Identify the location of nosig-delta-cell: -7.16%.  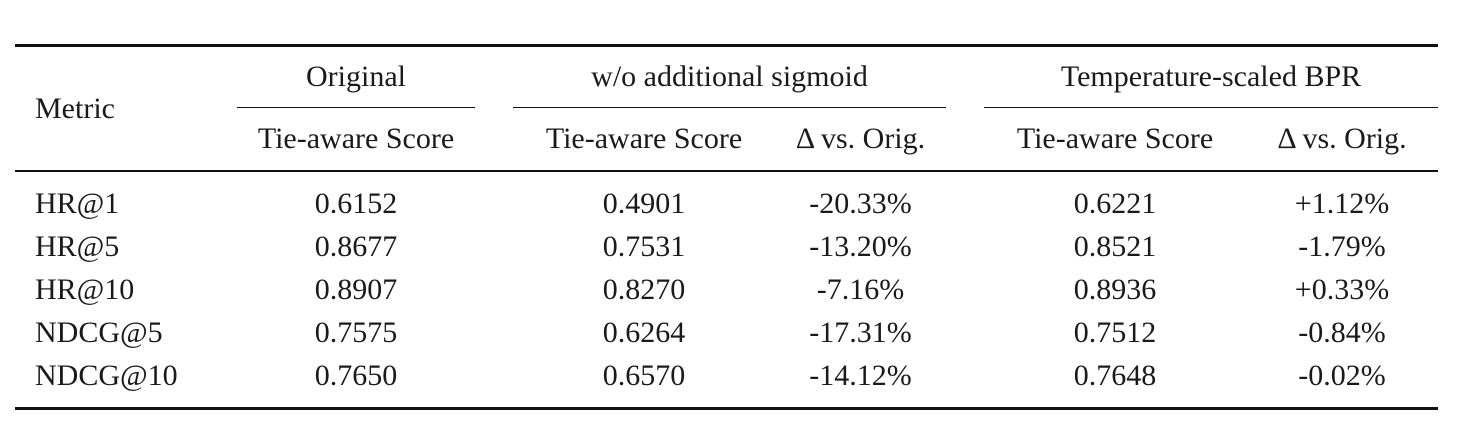
(860, 289).